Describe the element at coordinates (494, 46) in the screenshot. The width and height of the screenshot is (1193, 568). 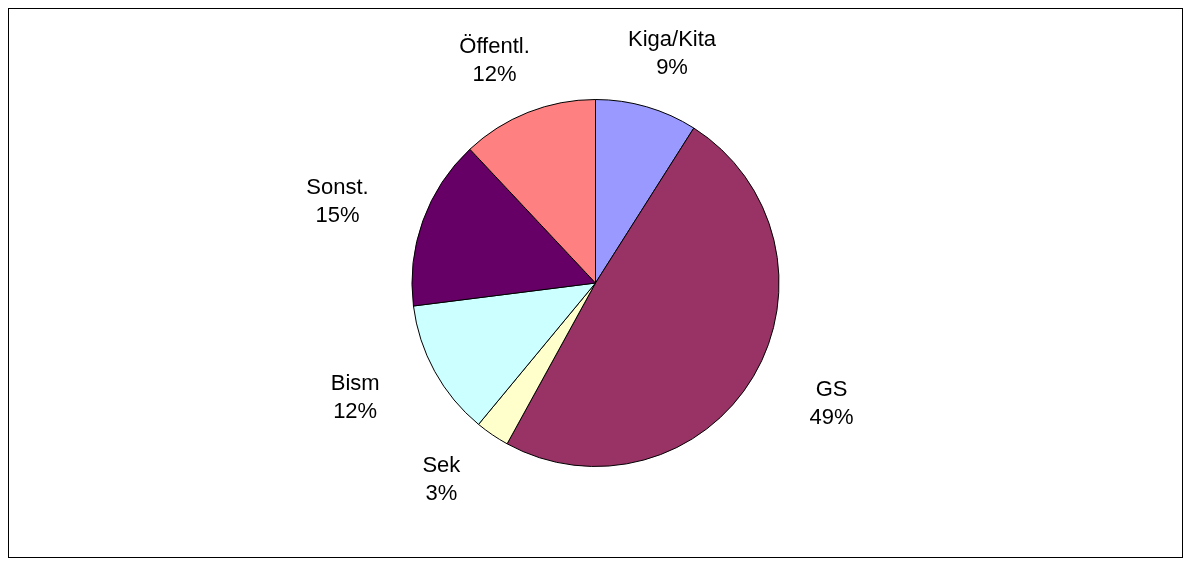
I see `slice-label: Öffentl.` at that location.